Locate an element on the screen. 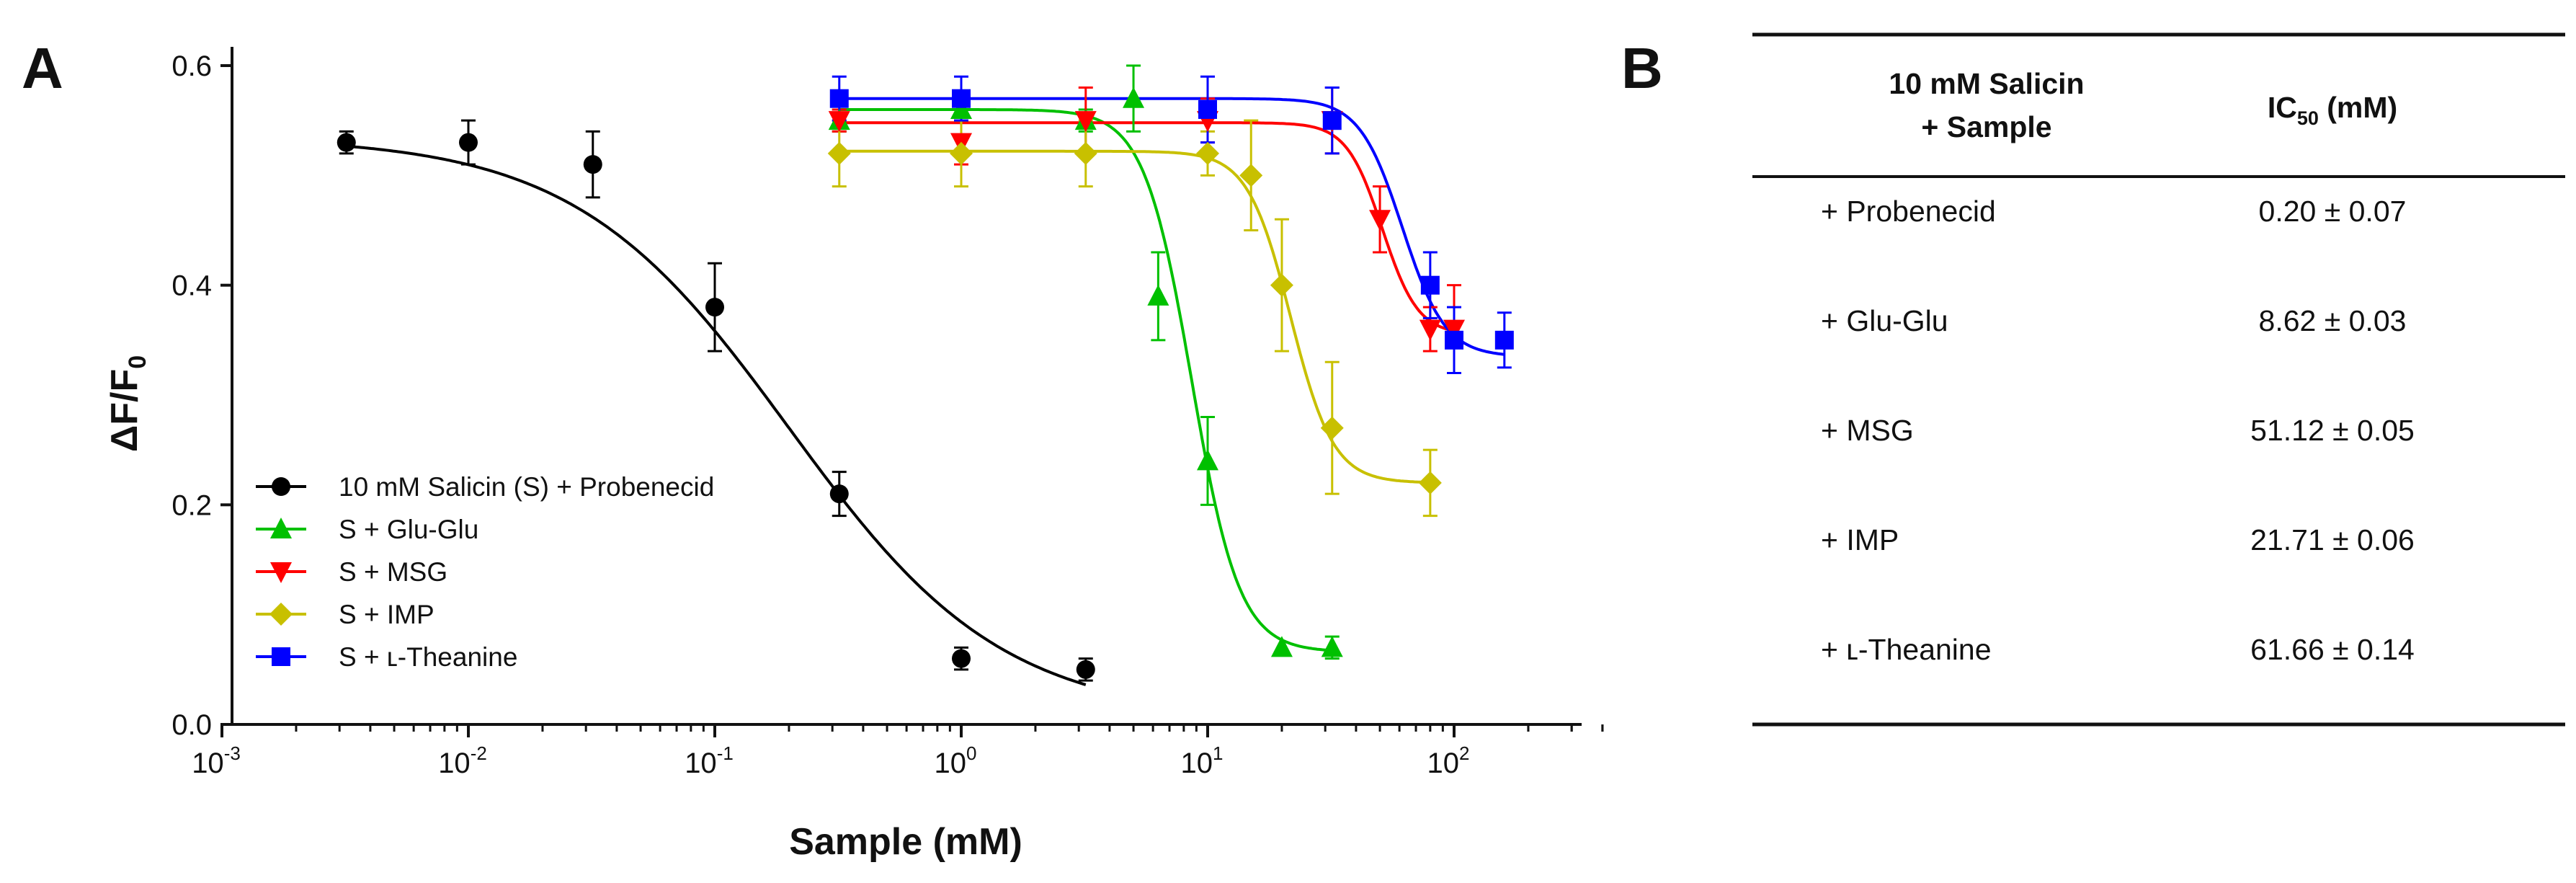 This screenshot has height=883, width=2576. table-cell-sample: + Probenecid is located at coordinates (1908, 211).